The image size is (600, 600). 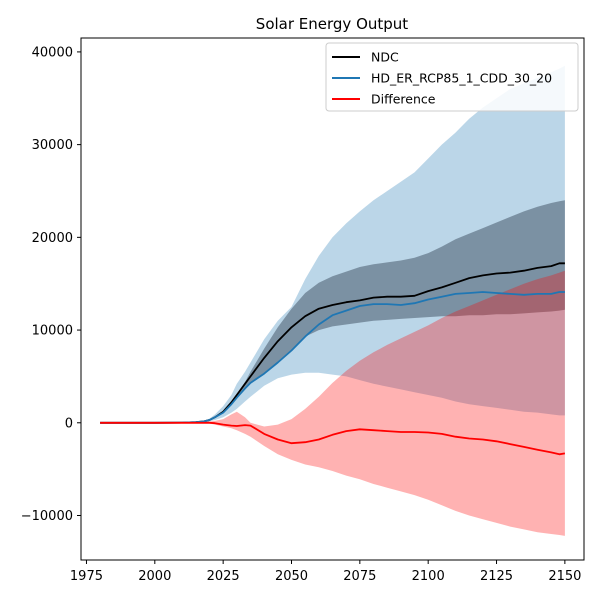 What do you see at coordinates (564, 576) in the screenshot?
I see `x-tick-label: 2150` at bounding box center [564, 576].